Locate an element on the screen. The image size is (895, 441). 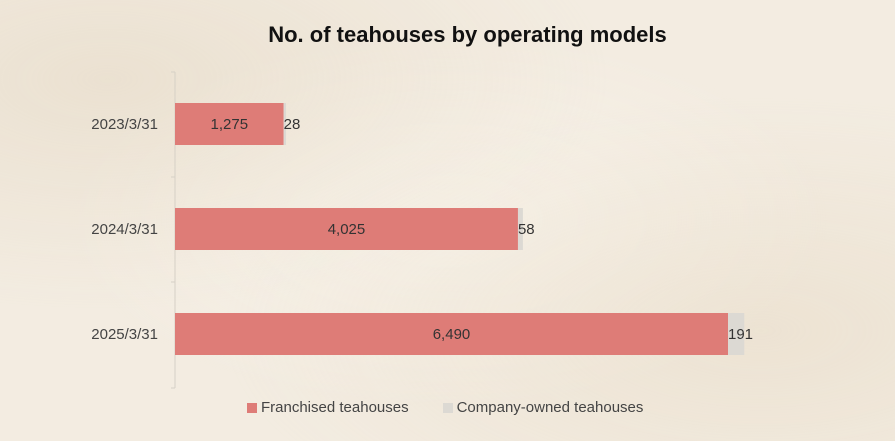
value-label-company-owned: 58 is located at coordinates (526, 229).